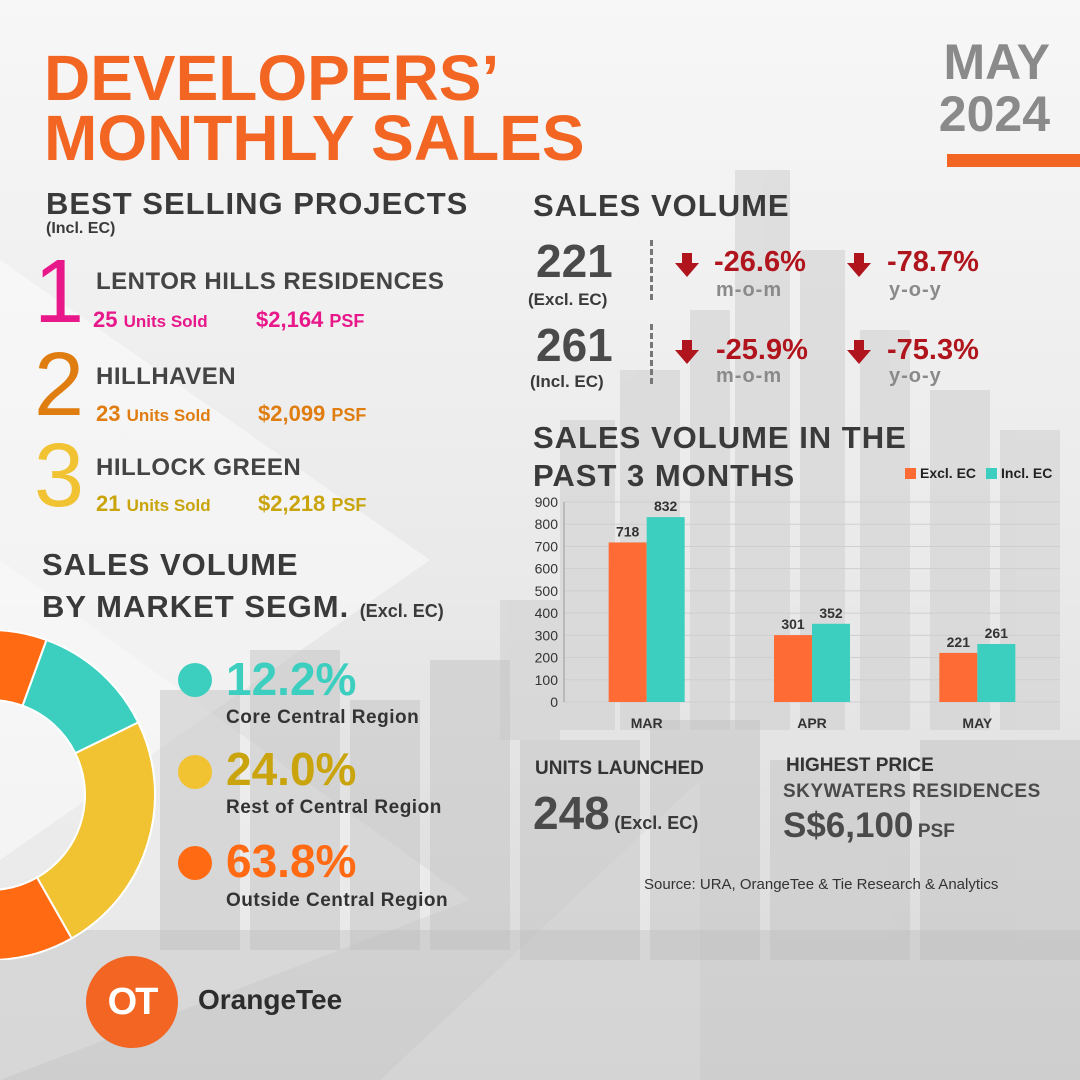 The width and height of the screenshot is (1080, 1080). Describe the element at coordinates (574, 261) in the screenshot. I see `sales-volume-excl-value: 221` at that location.